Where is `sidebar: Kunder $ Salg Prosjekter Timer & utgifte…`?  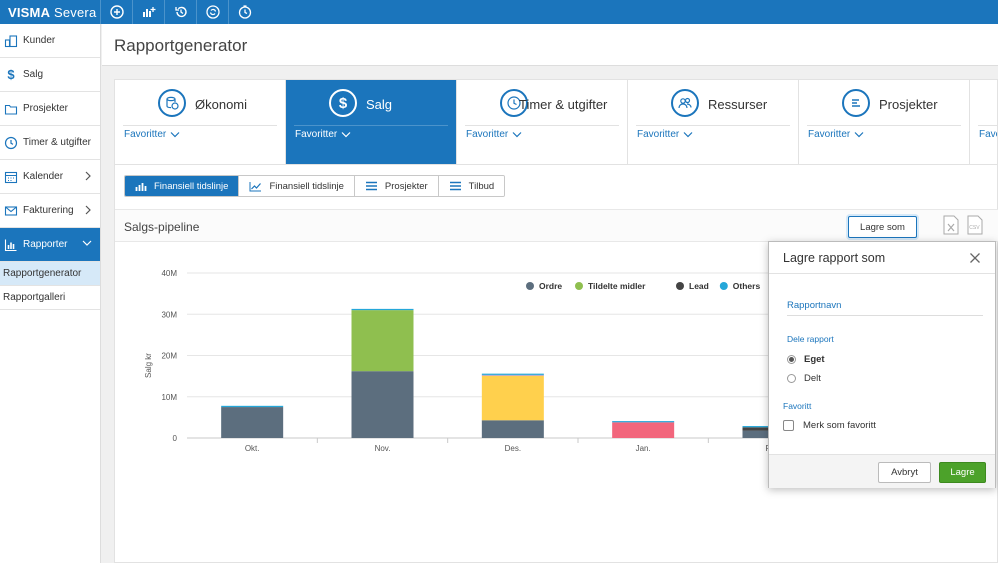 sidebar: Kunder $ Salg Prosjekter Timer & utgifte… is located at coordinates (50, 293).